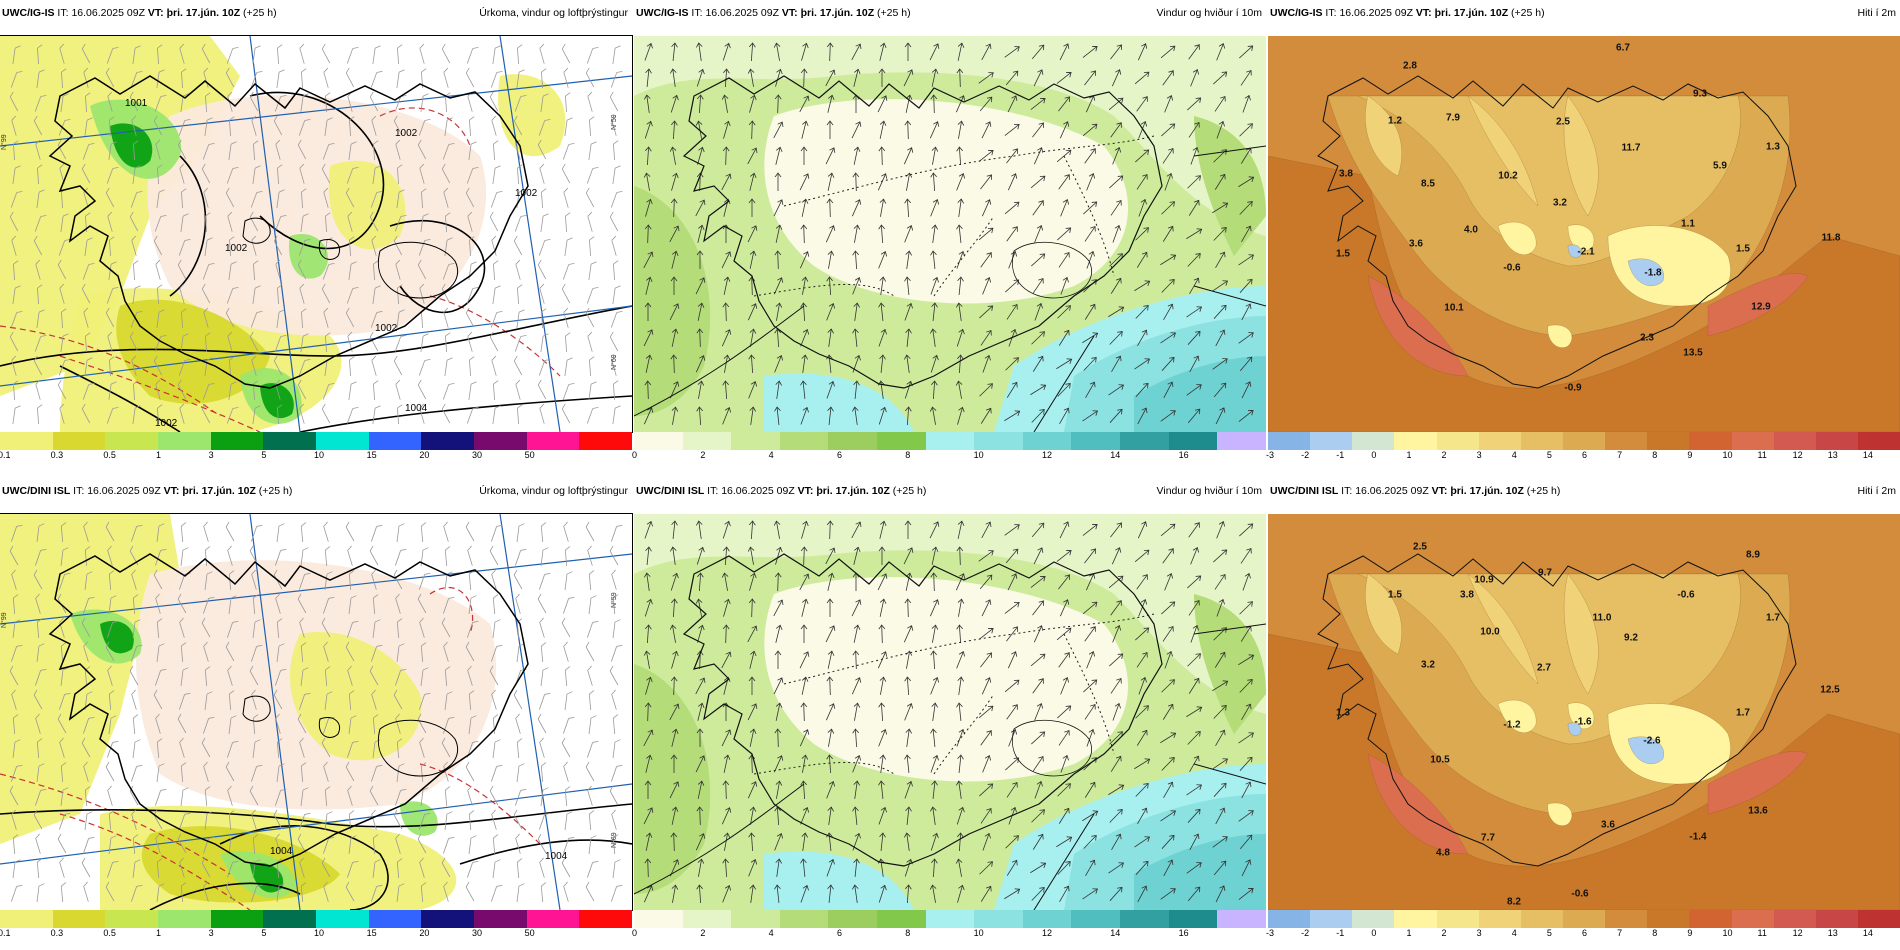 Image resolution: width=1900 pixels, height=950 pixels. What do you see at coordinates (1428, 184) in the screenshot?
I see `temperature-label: 8.5` at bounding box center [1428, 184].